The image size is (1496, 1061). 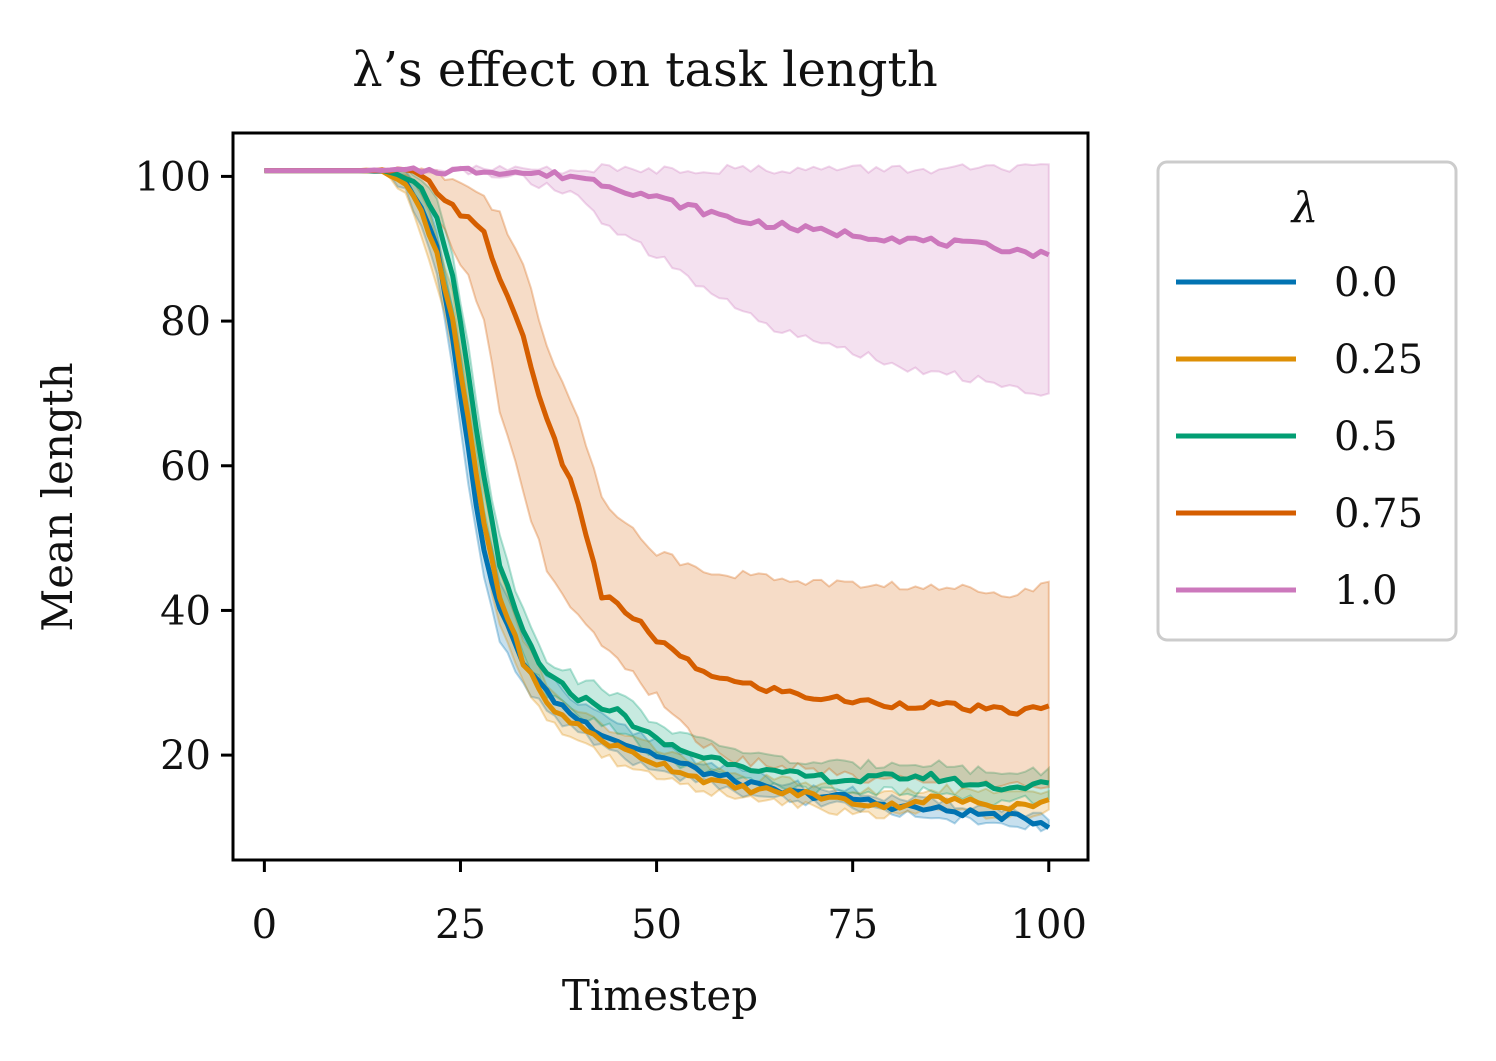 I want to click on legend: λ 0.0 0.25 0.5 0.75 1.0, so click(x=1307, y=401).